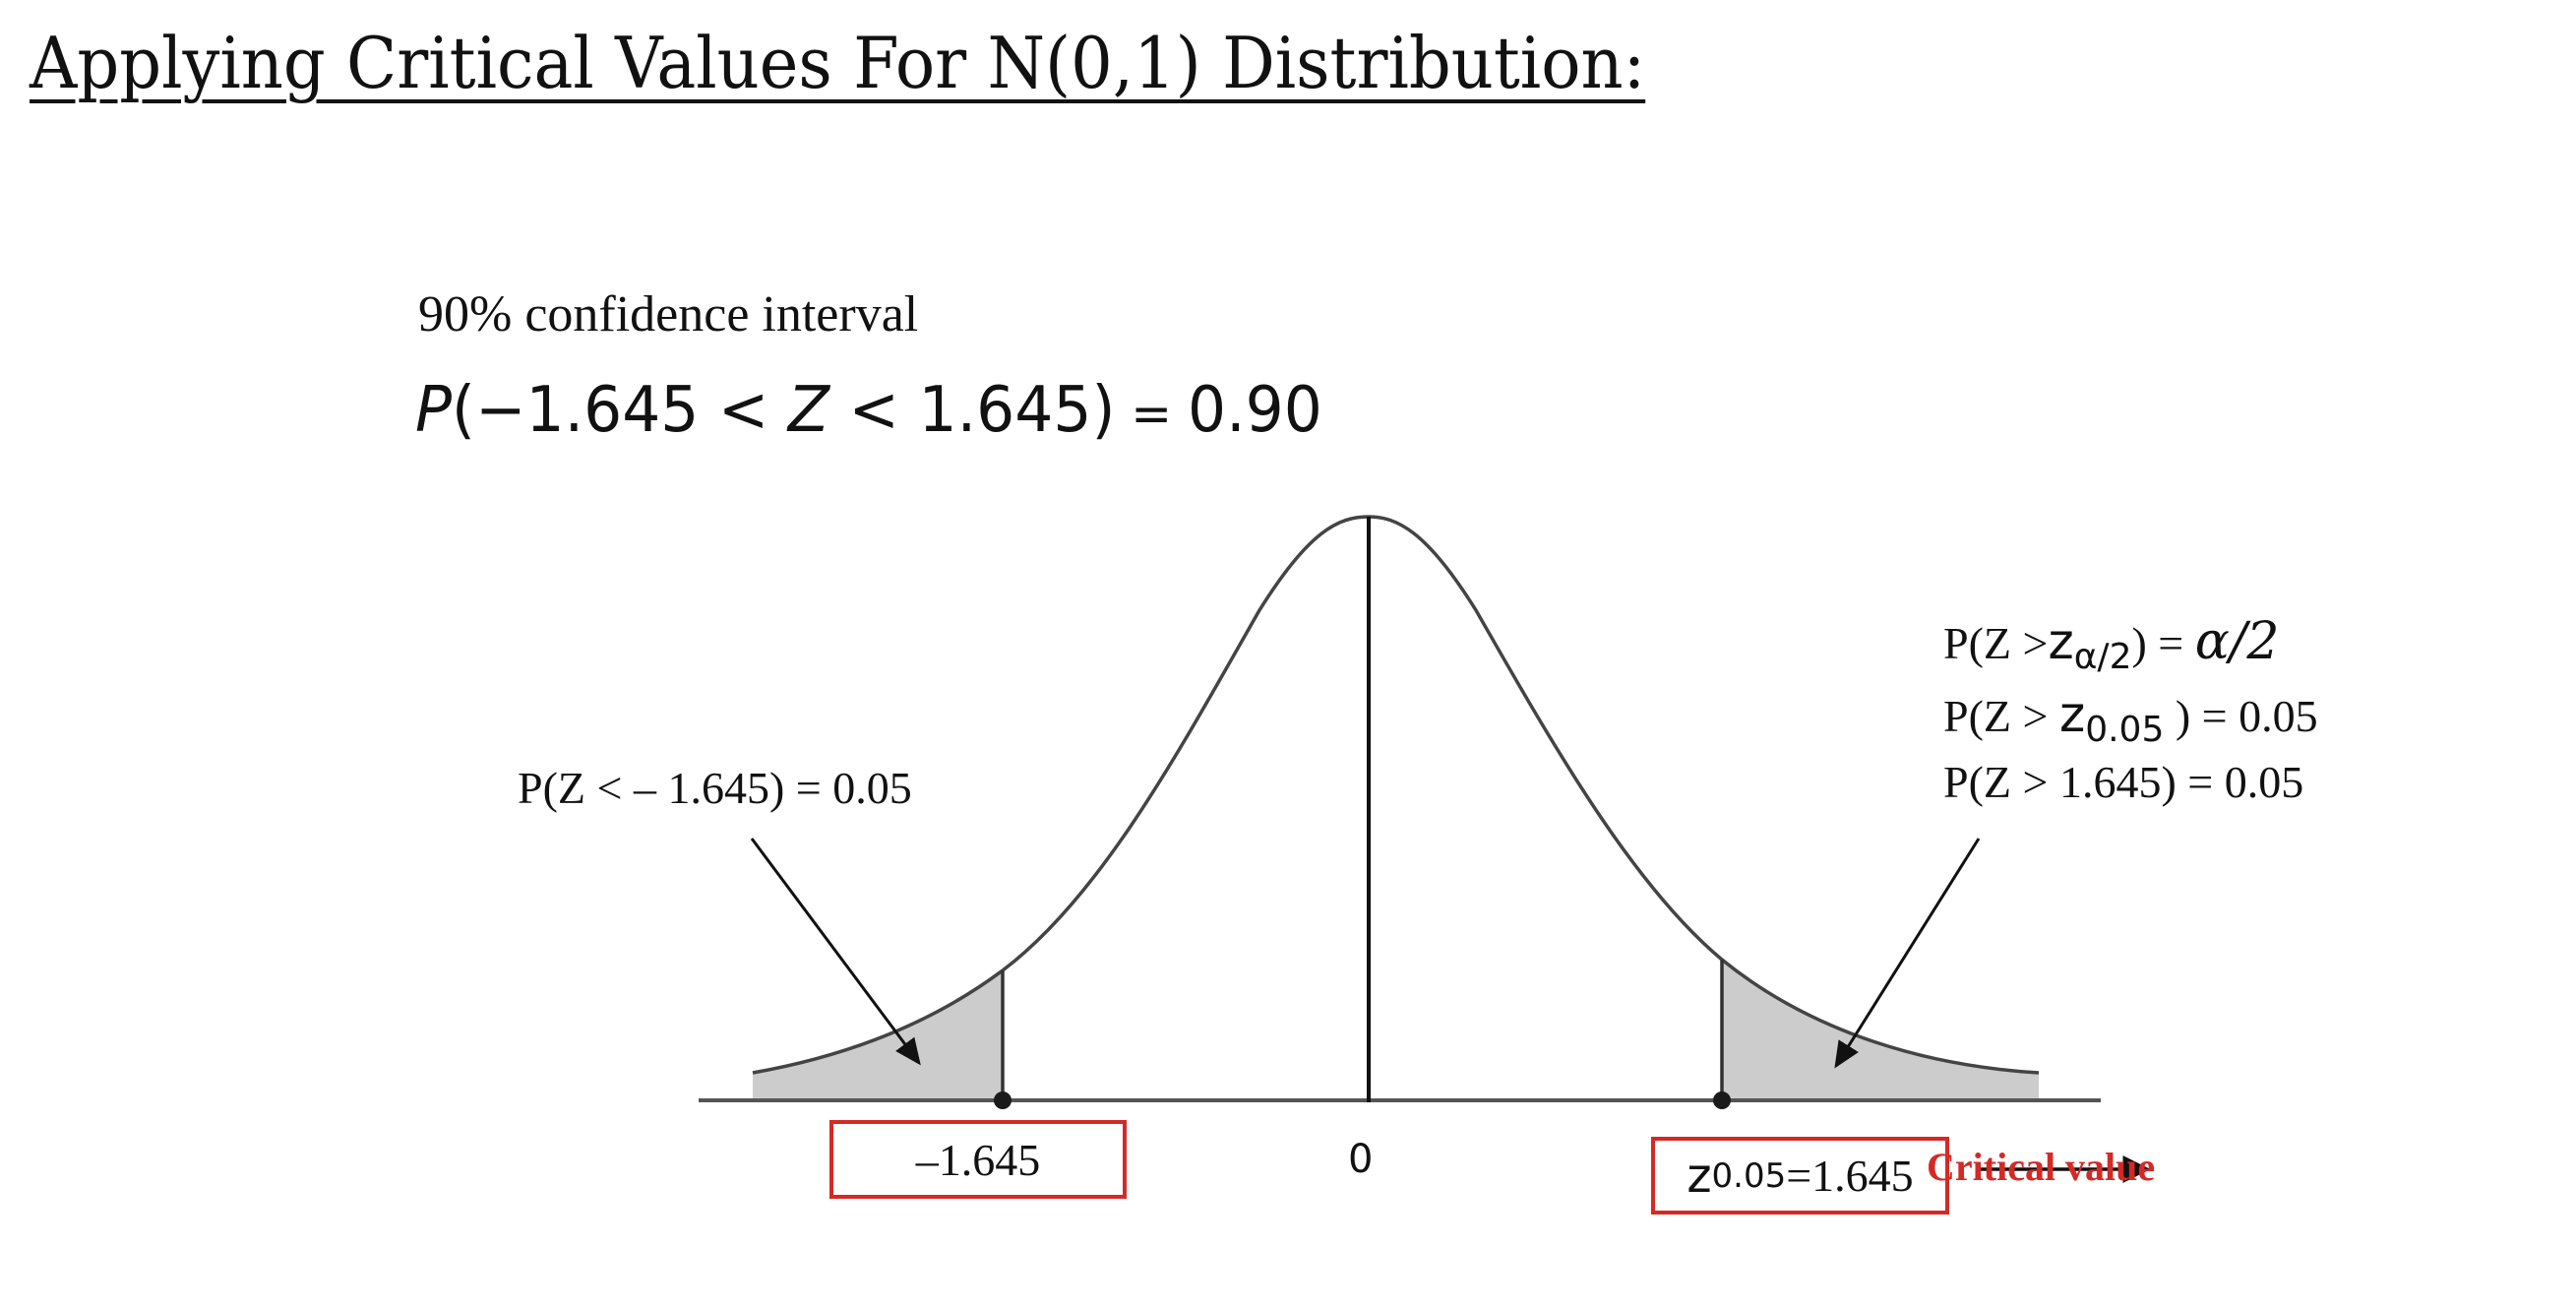 The image size is (2576, 1309). What do you see at coordinates (1907, 953) in the screenshot?
I see `right-pointer-arrow` at bounding box center [1907, 953].